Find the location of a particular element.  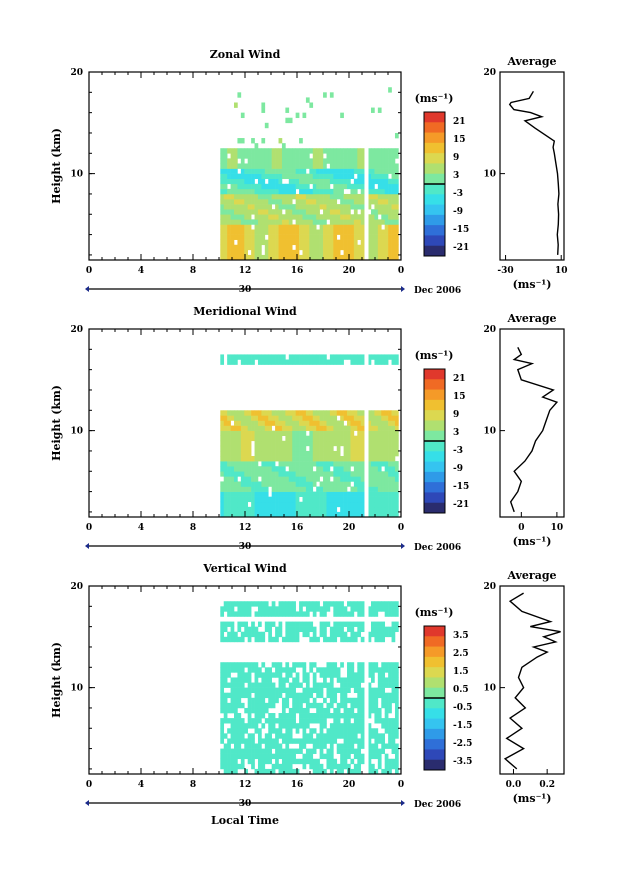

meridional-colorbar-swatch is located at coordinates (434, 374).